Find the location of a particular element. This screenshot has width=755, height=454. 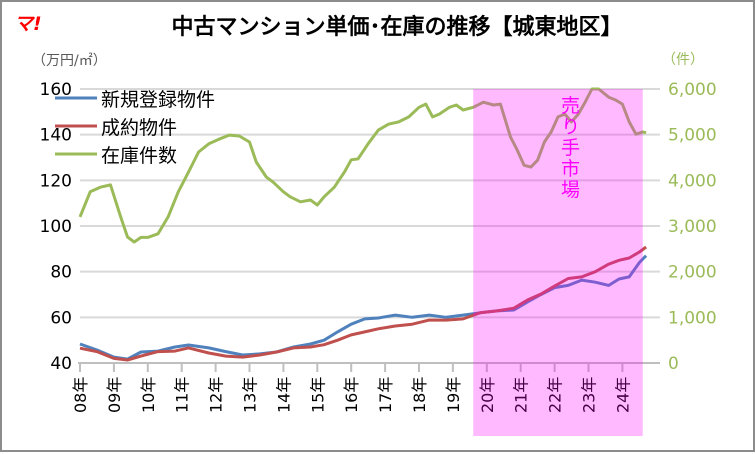

right-tick-label: 0 is located at coordinates (673, 364).